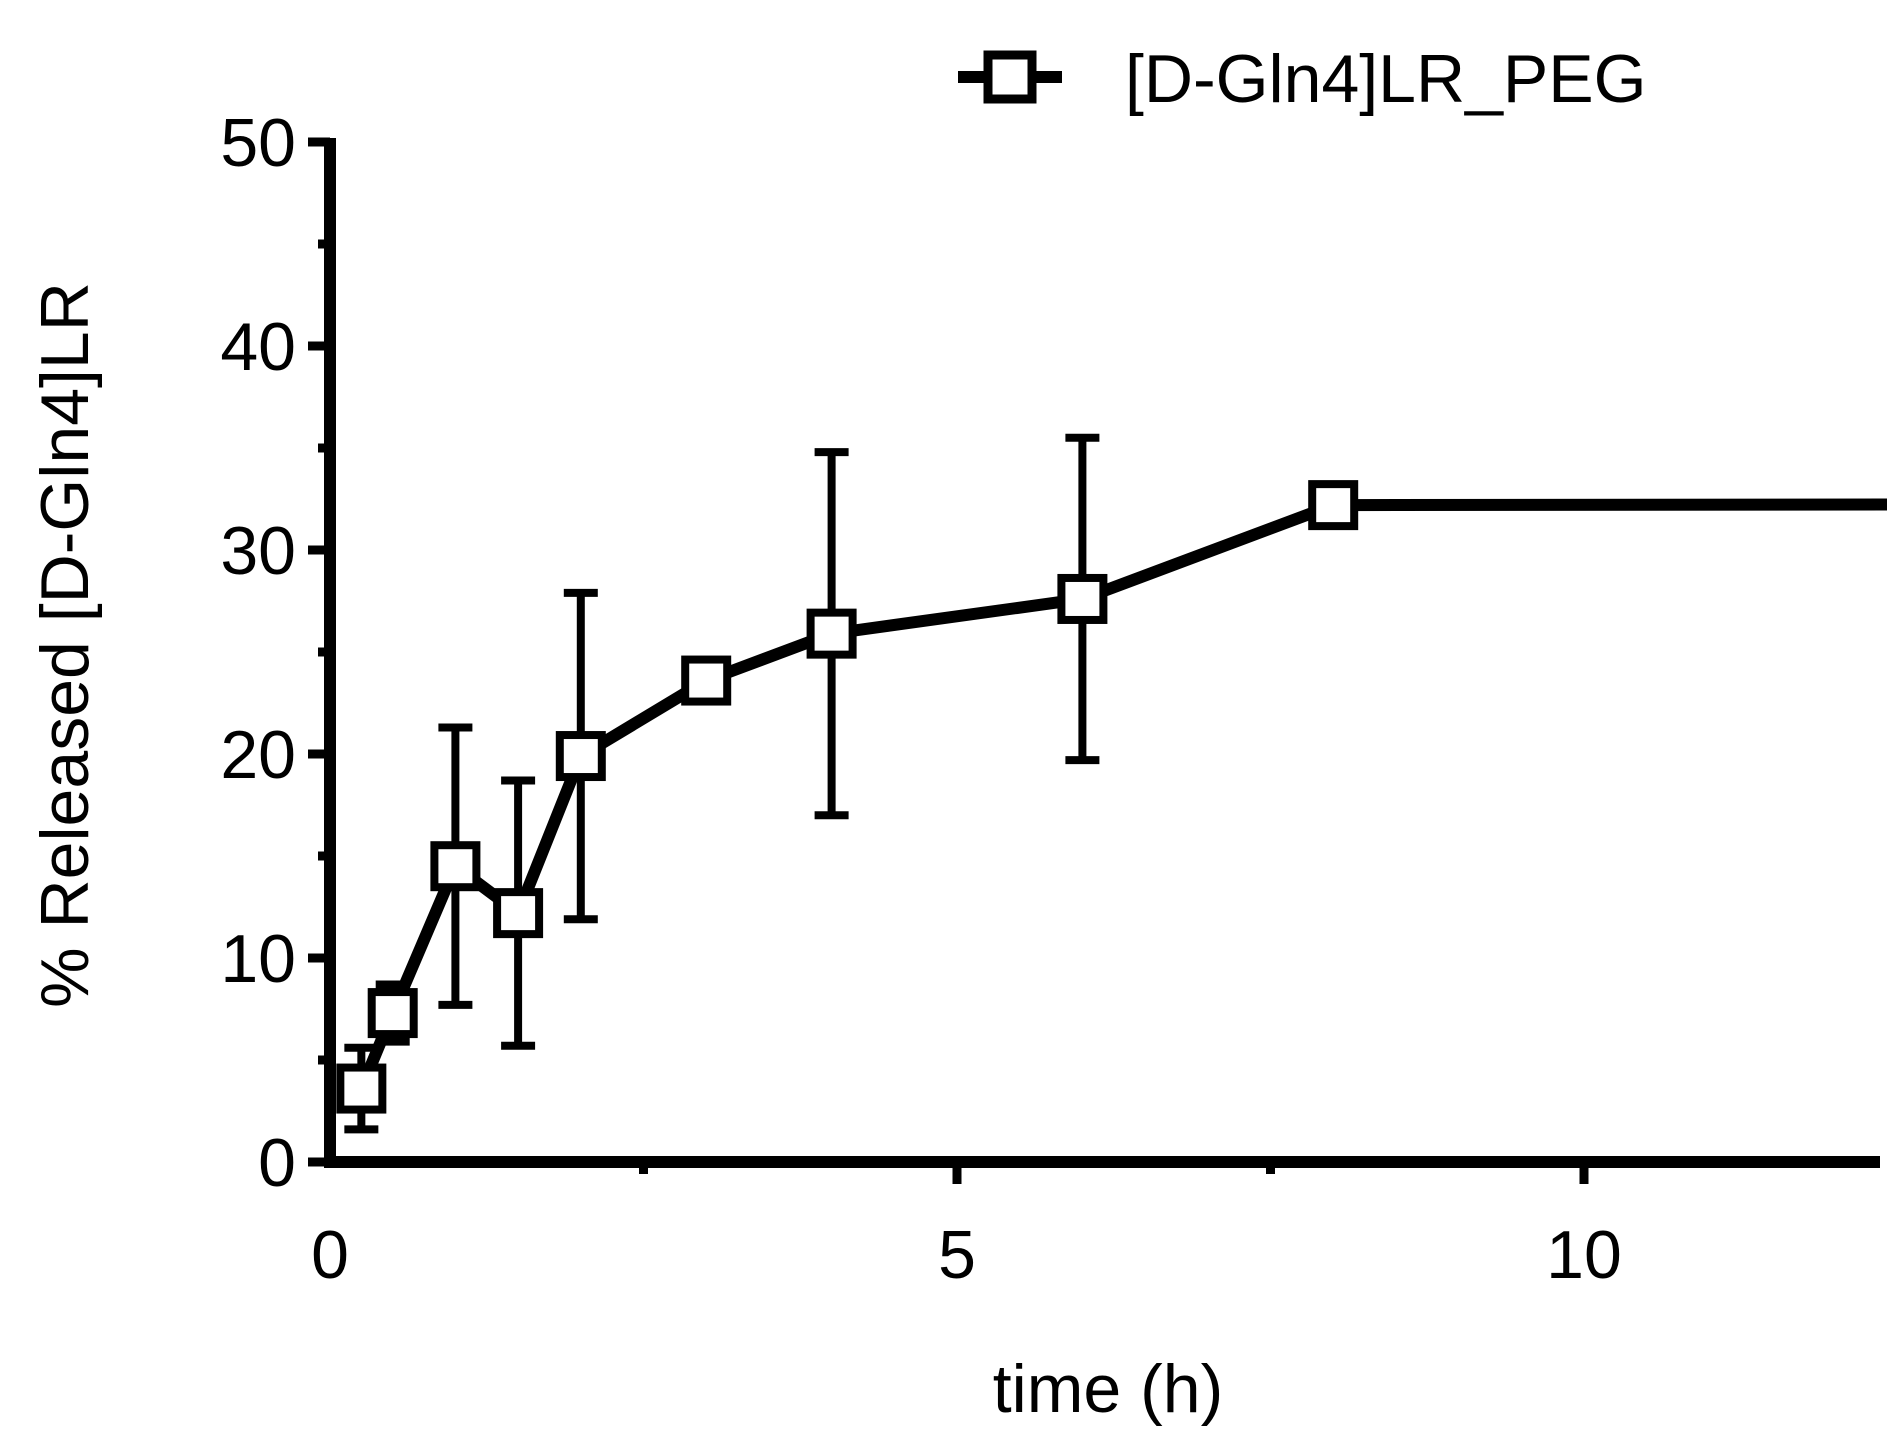  What do you see at coordinates (277, 1163) in the screenshot?
I see `y-tick-label: 0` at bounding box center [277, 1163].